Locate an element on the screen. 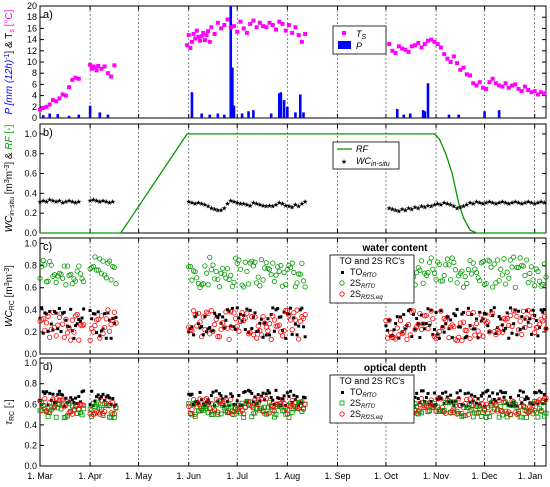  y-tick-label: 0.8 is located at coordinates (30, 154).